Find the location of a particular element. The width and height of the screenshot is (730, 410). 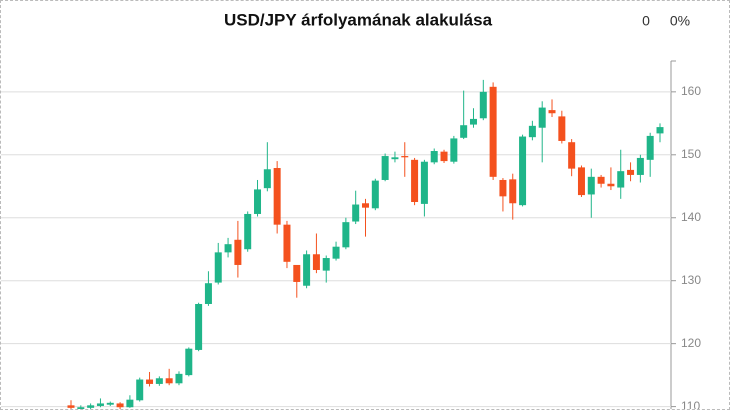

y-tick-label: 110 is located at coordinates (690, 404).